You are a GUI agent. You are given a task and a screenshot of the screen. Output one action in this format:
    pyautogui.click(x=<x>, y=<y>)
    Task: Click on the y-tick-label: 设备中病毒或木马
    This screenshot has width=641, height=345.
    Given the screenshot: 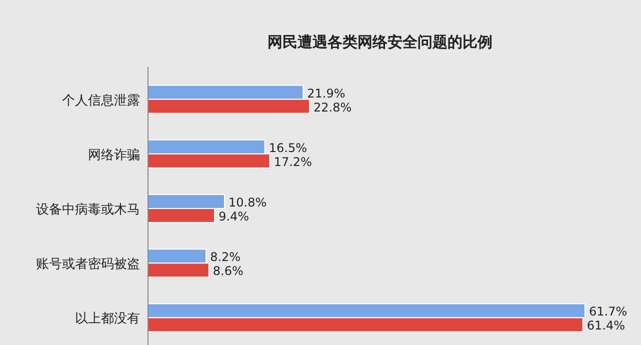 What is the action you would take?
    pyautogui.click(x=88, y=210)
    